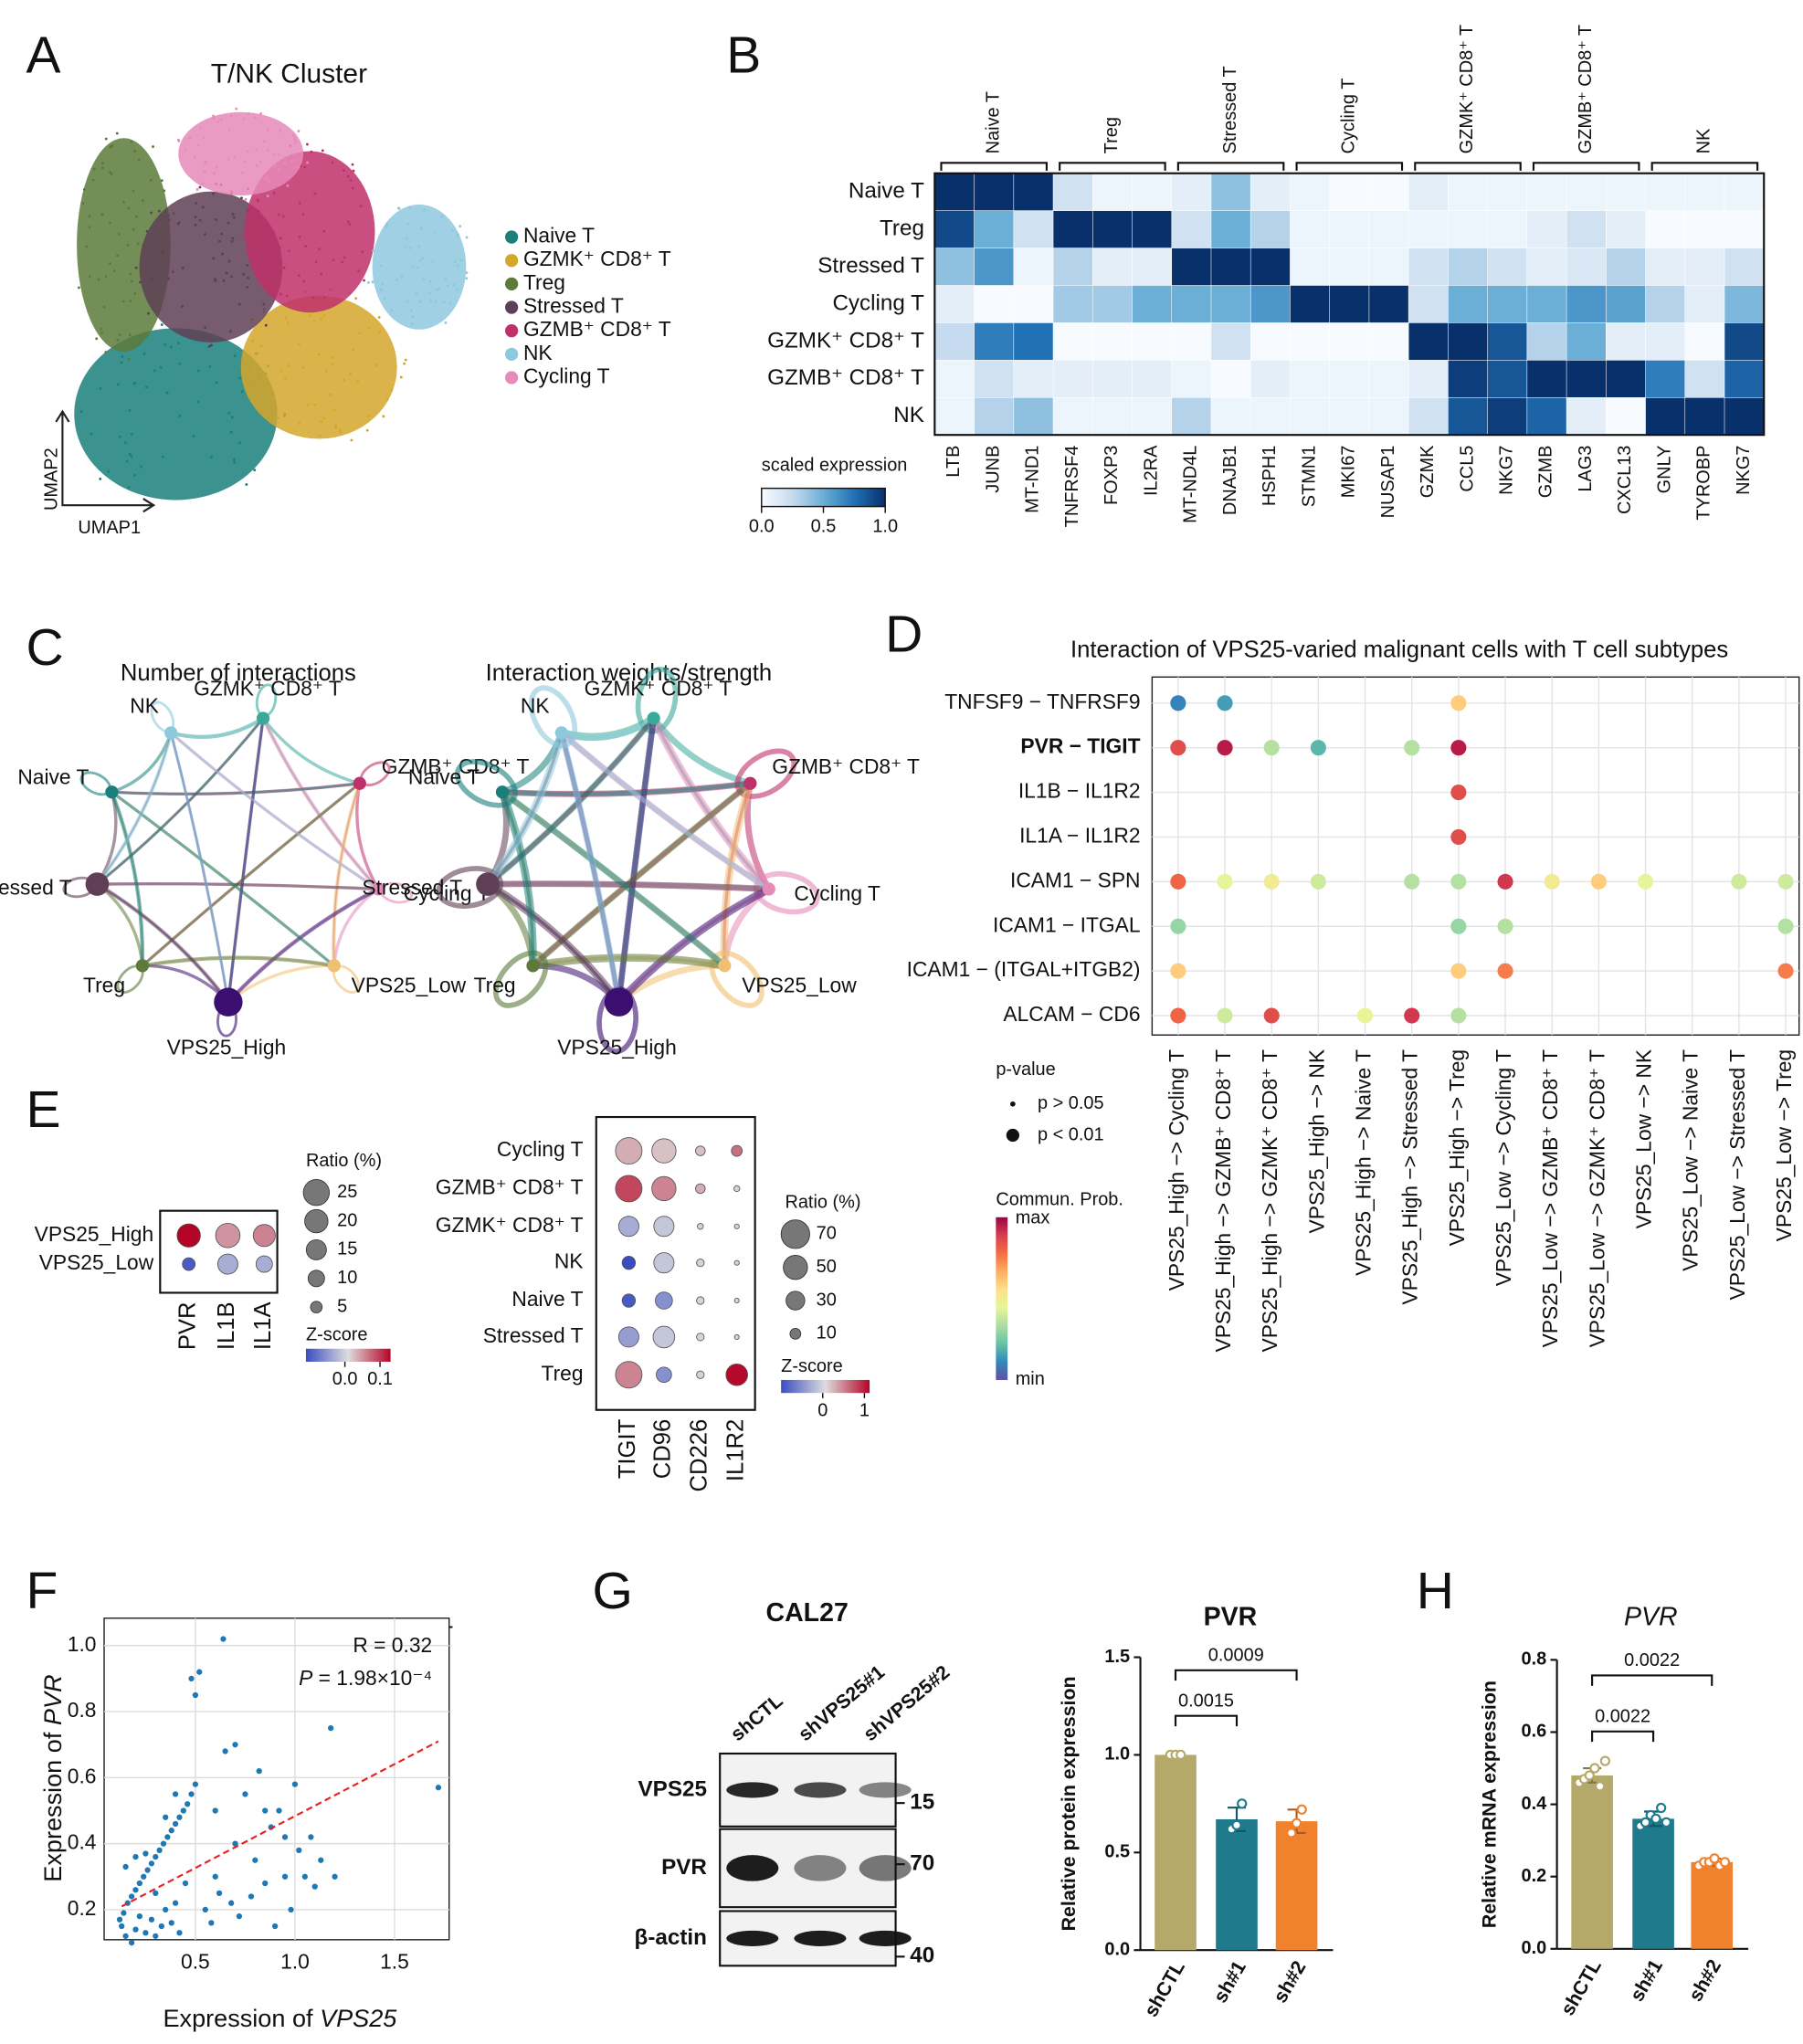 This screenshot has width=1803, height=2044. I want to click on node-label: Cycling T, so click(837, 893).